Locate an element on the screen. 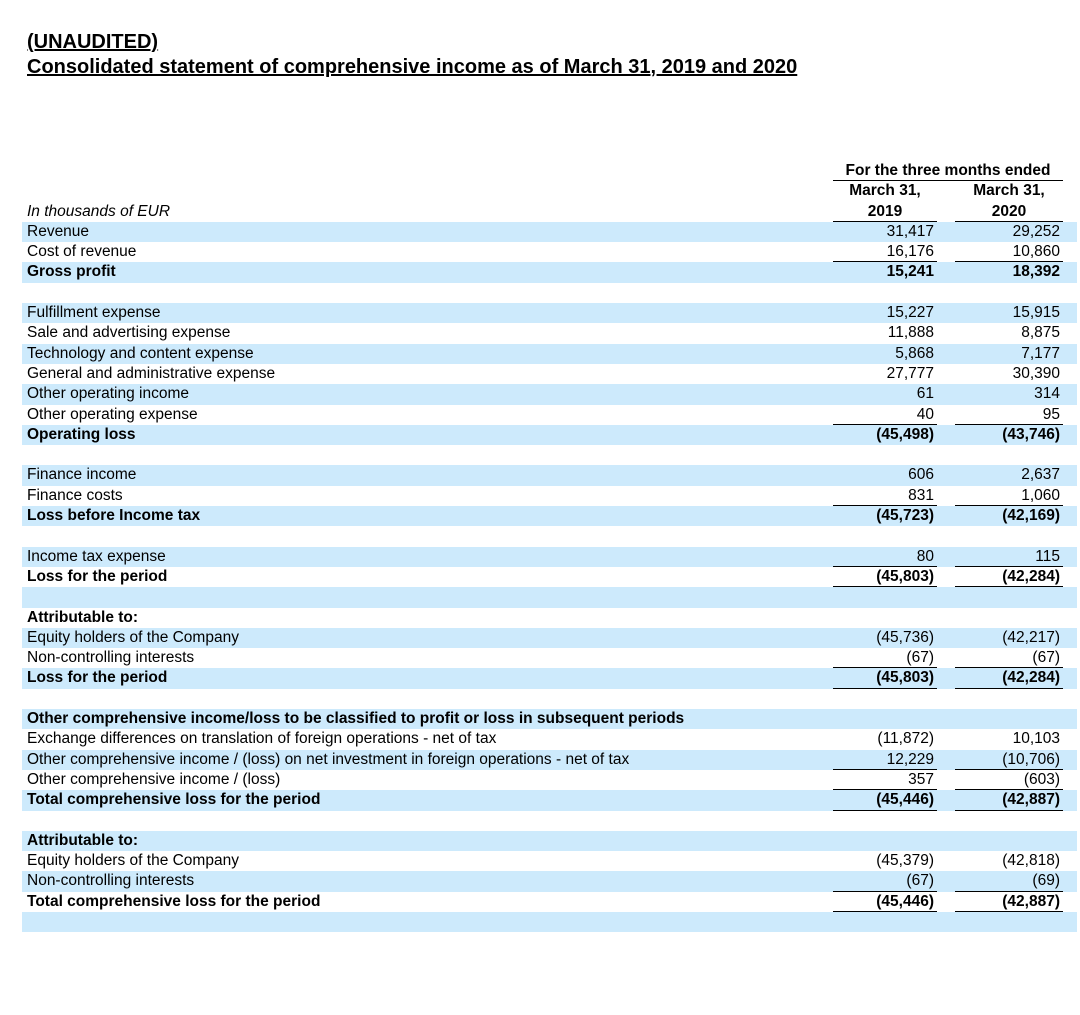 The height and width of the screenshot is (1015, 1080). table-row: Other operating expense 40 95 is located at coordinates (549, 415).